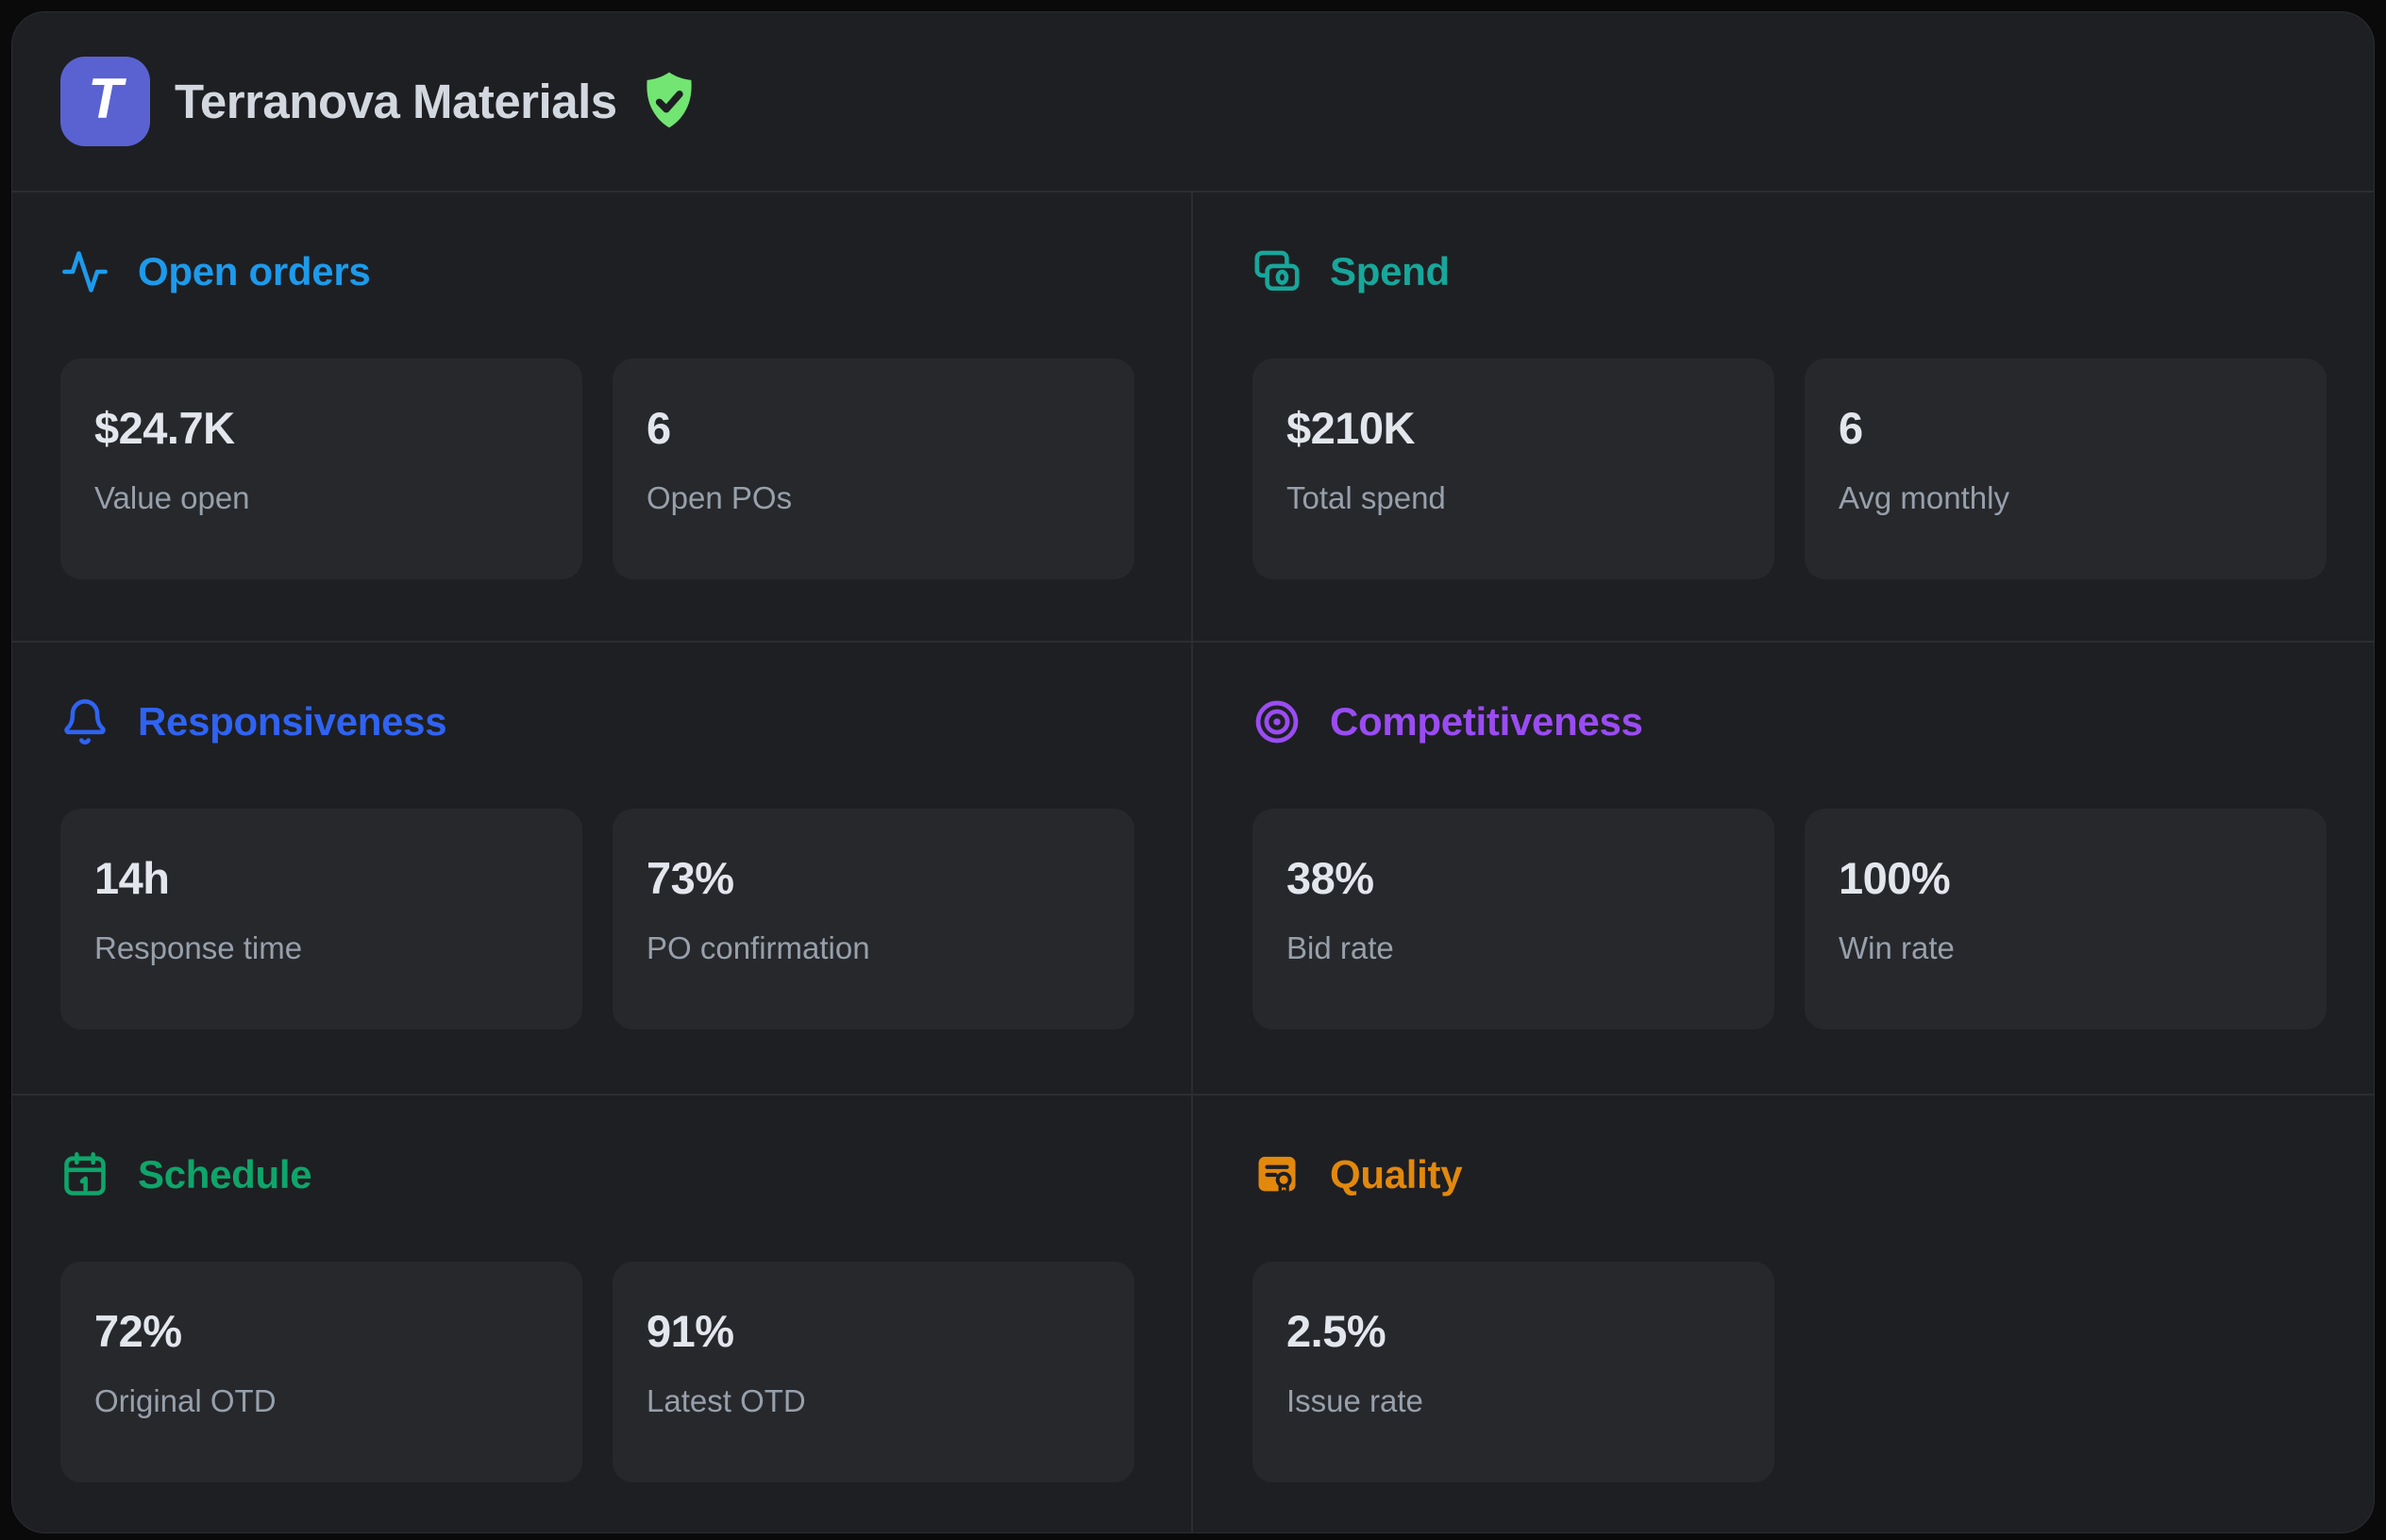 This screenshot has height=1540, width=2386. Describe the element at coordinates (1789, 469) in the screenshot. I see `stat-row: $210K Total spend 6 Avg monthly` at that location.